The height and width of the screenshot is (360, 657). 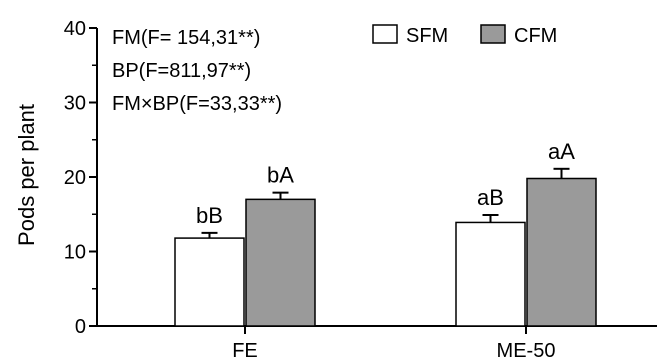 I want to click on bar-label-cfm-me-50: aA, so click(x=561, y=151).